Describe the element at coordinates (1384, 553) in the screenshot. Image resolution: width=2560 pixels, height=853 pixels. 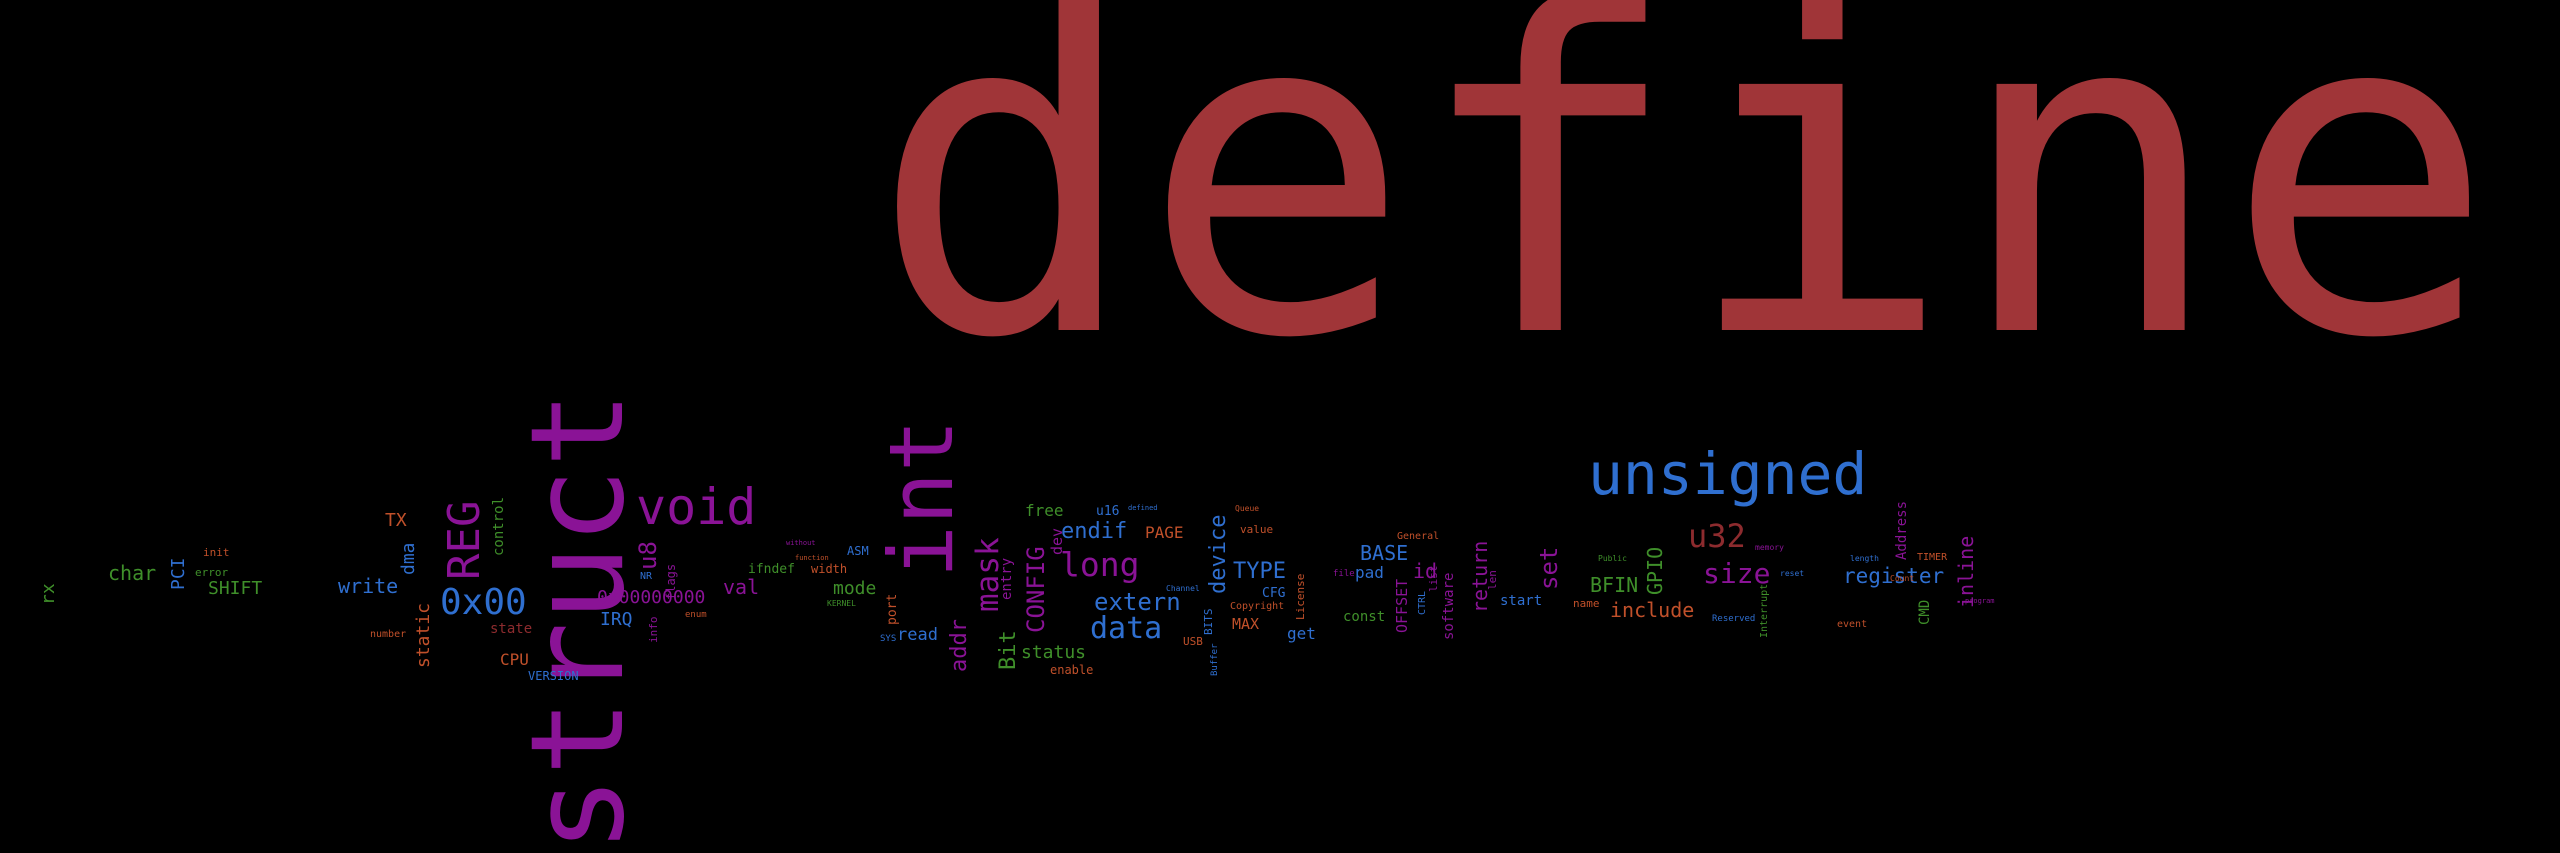
I see `word-base: BASE` at that location.